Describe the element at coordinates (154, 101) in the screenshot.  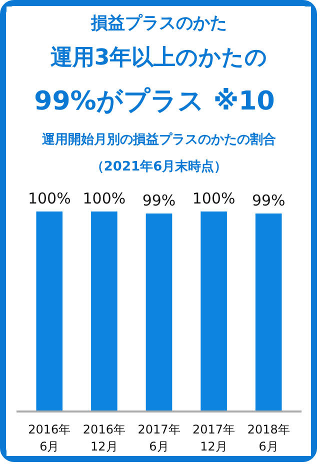
I see `text: 99%がプラス ※10` at that location.